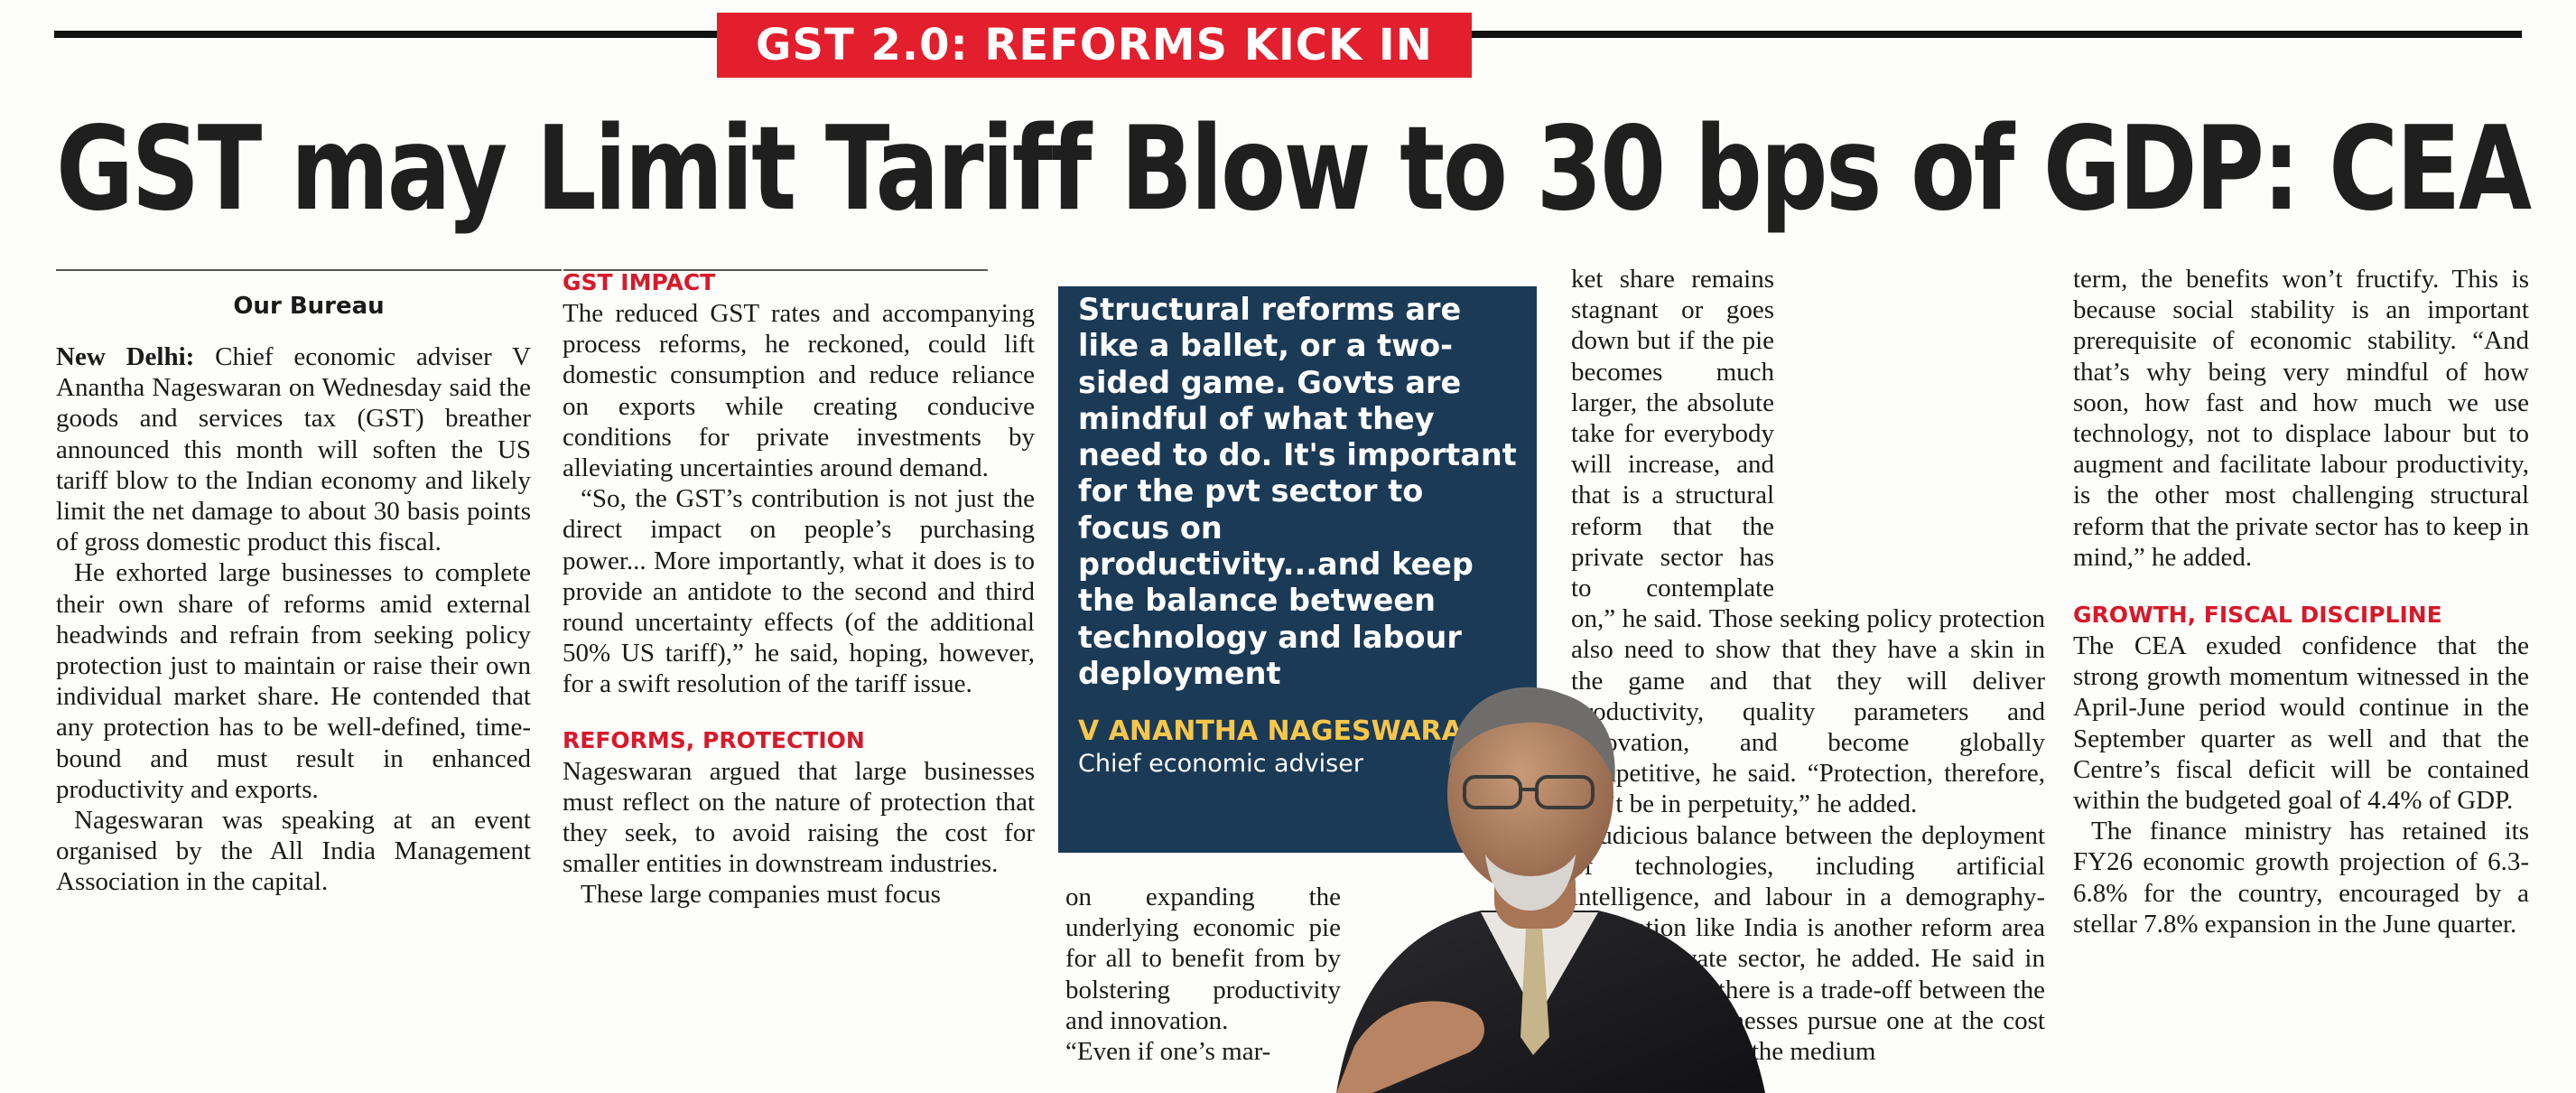 Image resolution: width=2576 pixels, height=1093 pixels. I want to click on top-rule-left, so click(385, 34).